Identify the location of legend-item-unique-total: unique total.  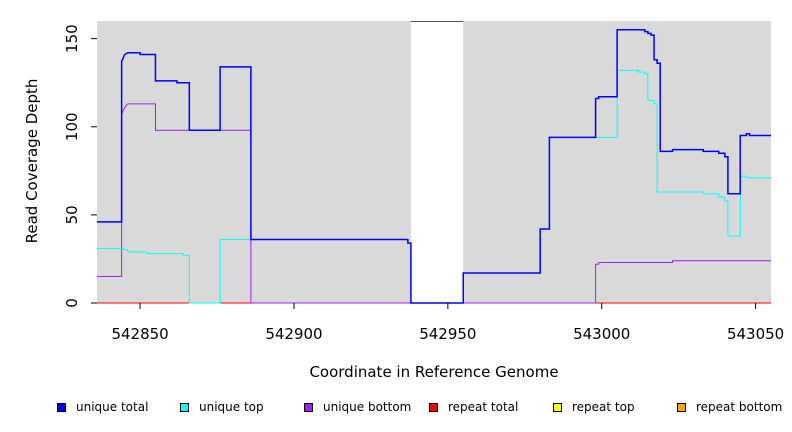
(102, 407).